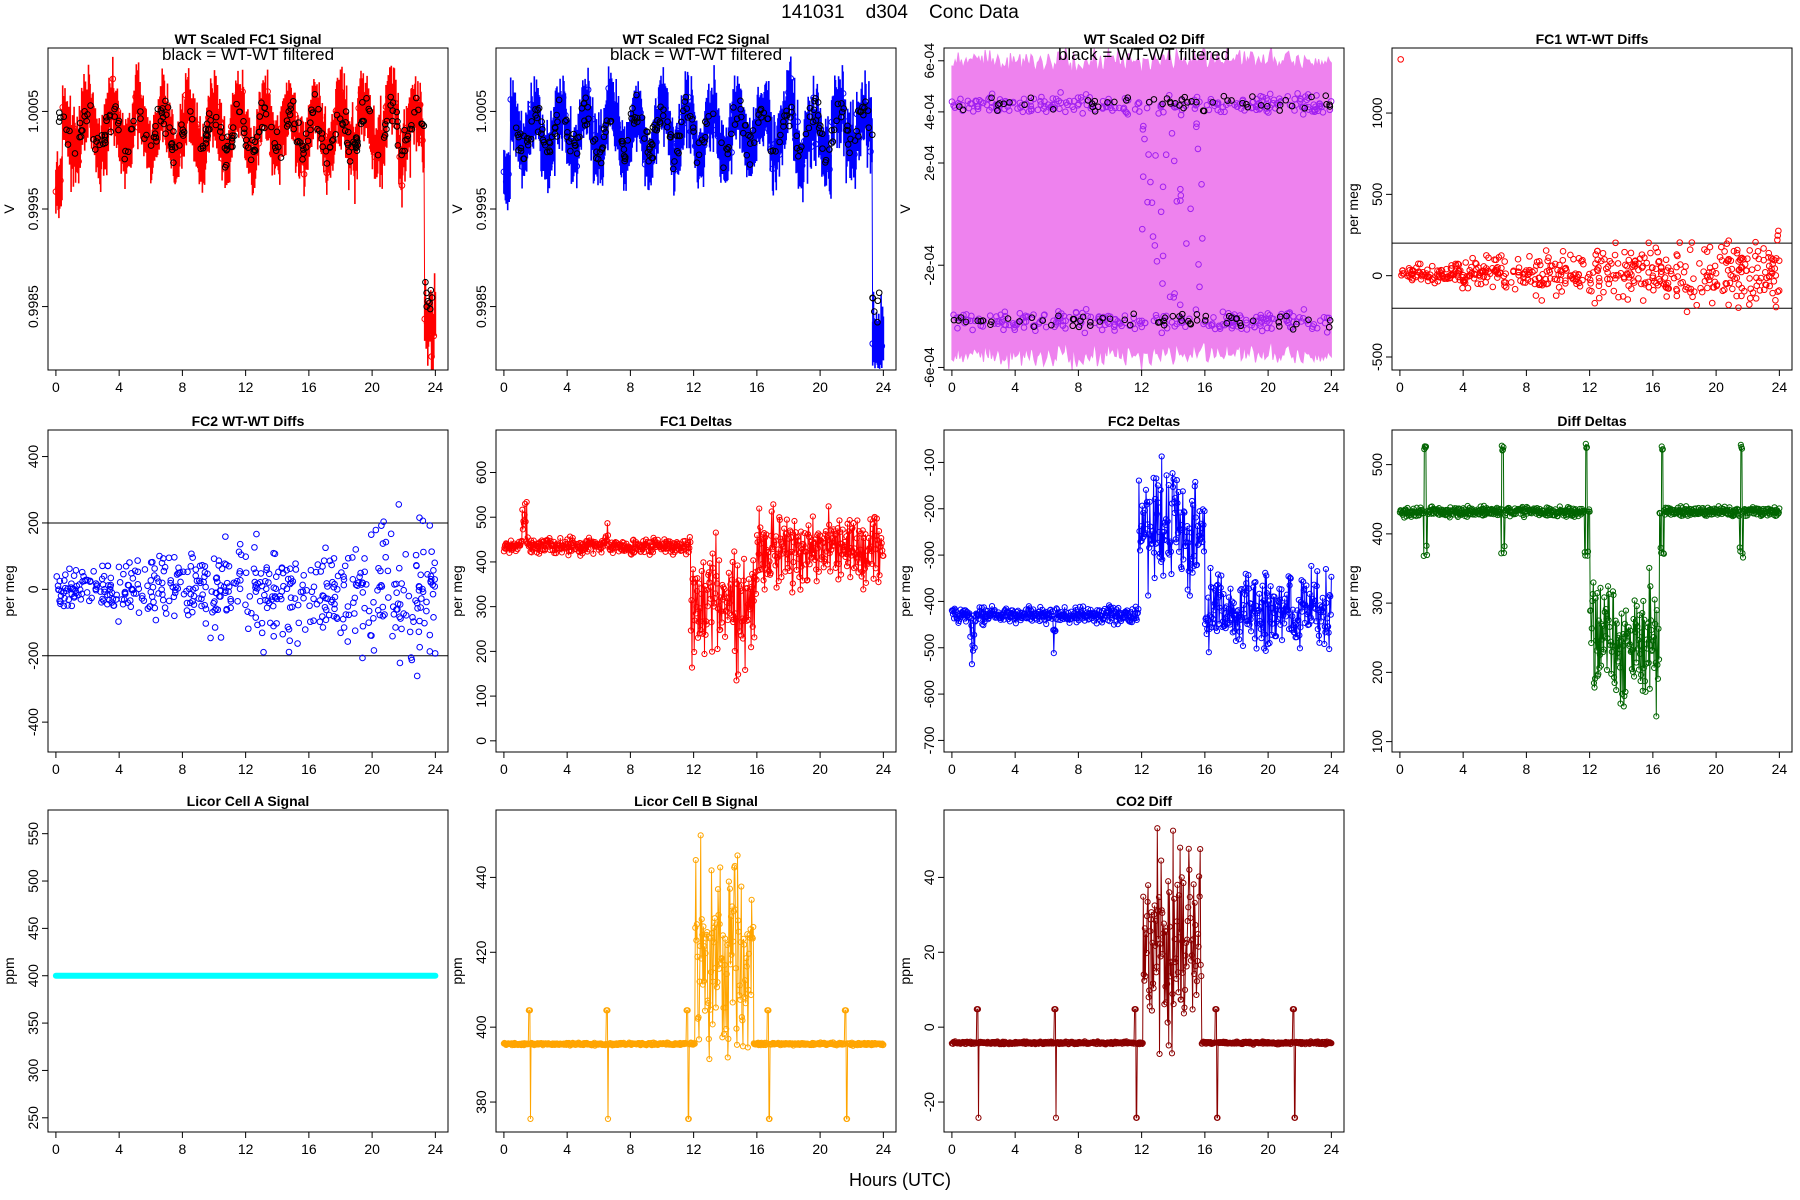 This screenshot has width=1800, height=1200. I want to click on x-tick-label: 0, so click(56, 769).